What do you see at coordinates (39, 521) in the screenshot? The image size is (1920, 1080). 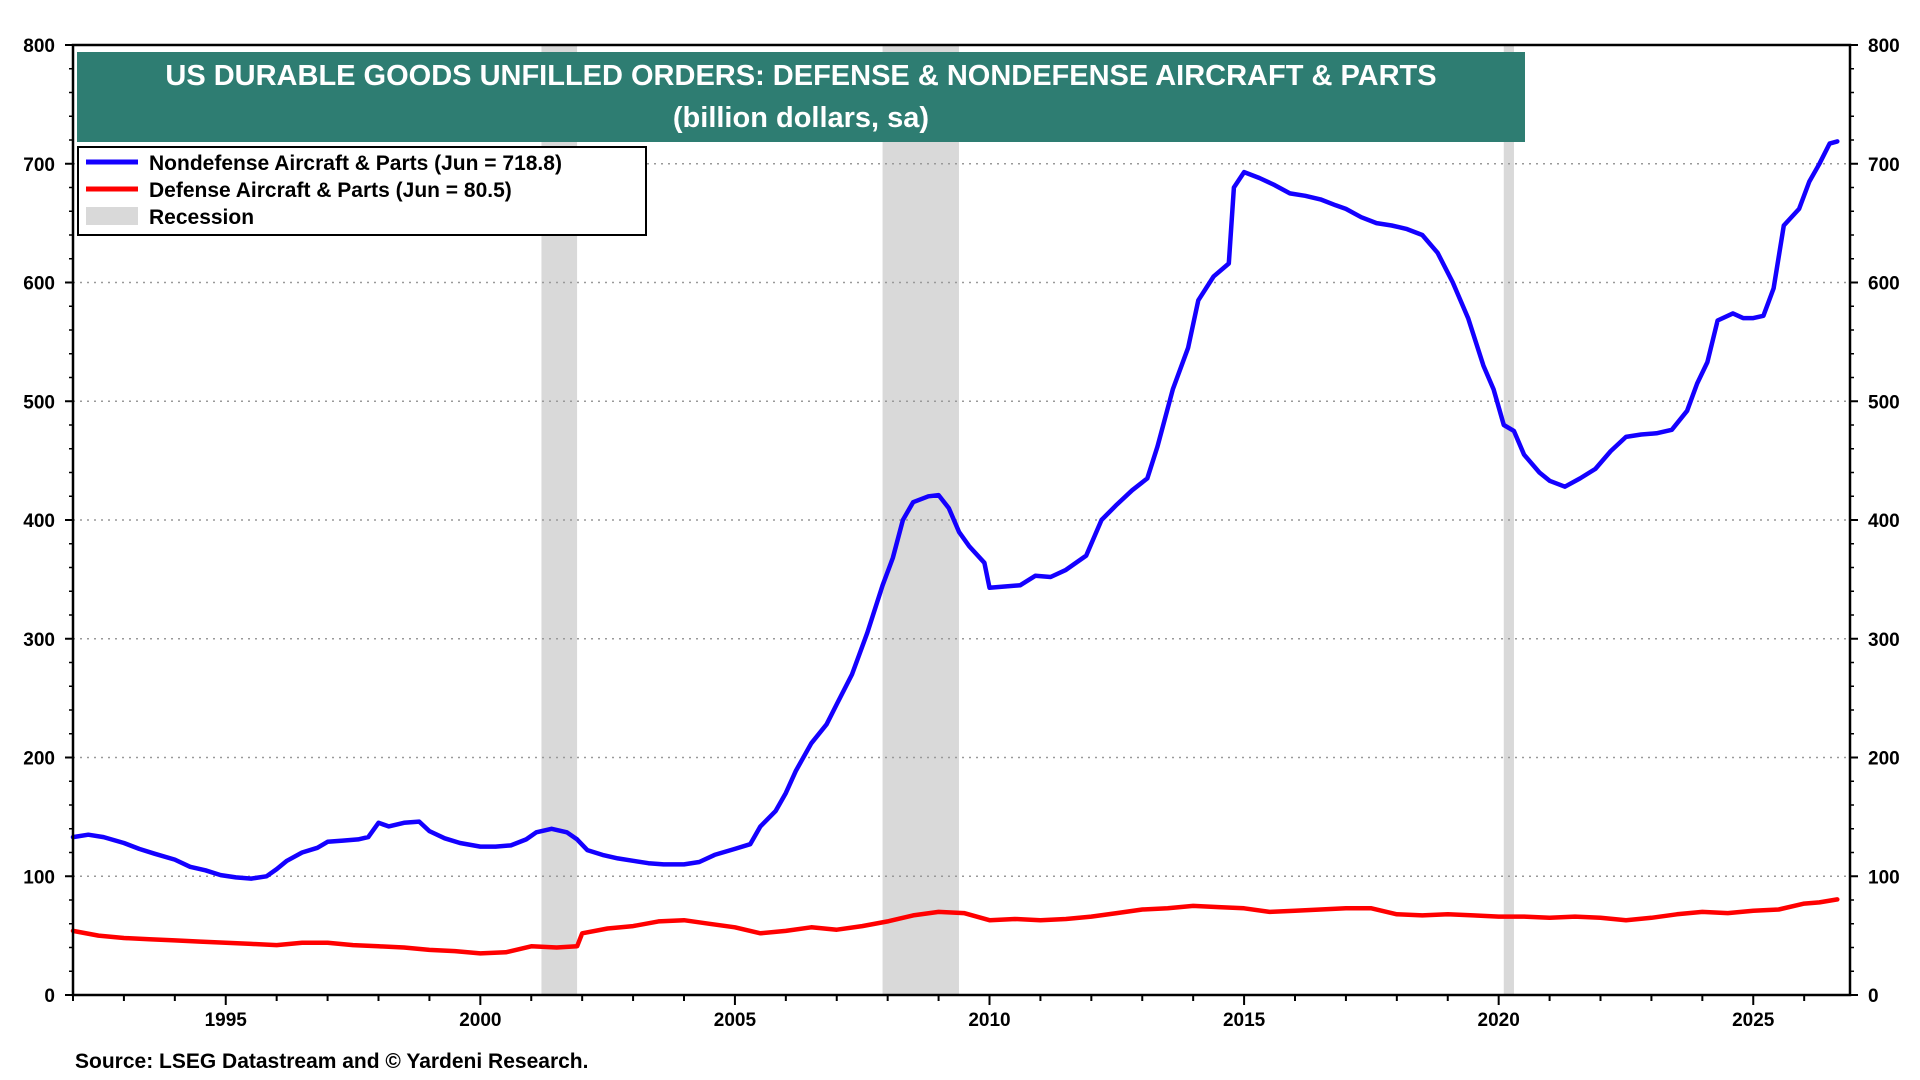 I see `y-tick-label-left-400: 400` at bounding box center [39, 521].